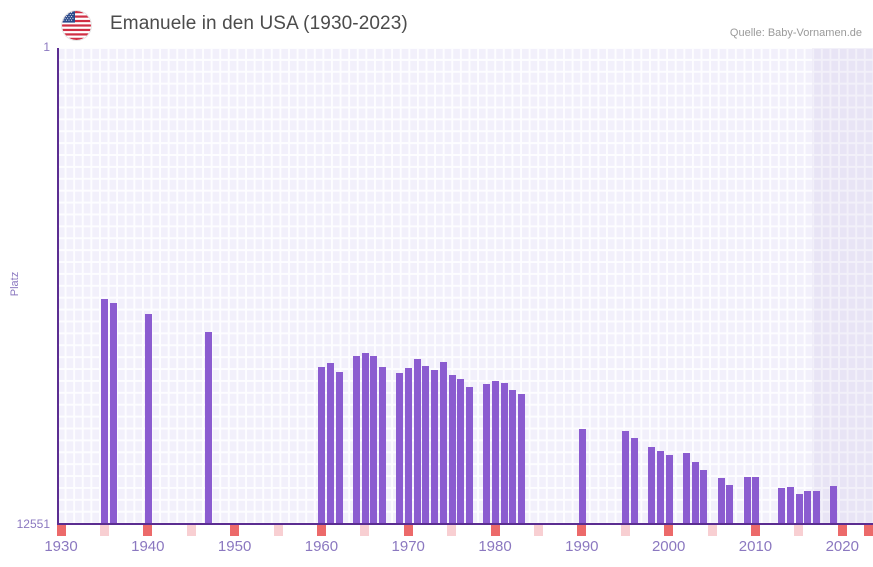  What do you see at coordinates (755, 546) in the screenshot?
I see `x-axis-tick-label: 2010` at bounding box center [755, 546].